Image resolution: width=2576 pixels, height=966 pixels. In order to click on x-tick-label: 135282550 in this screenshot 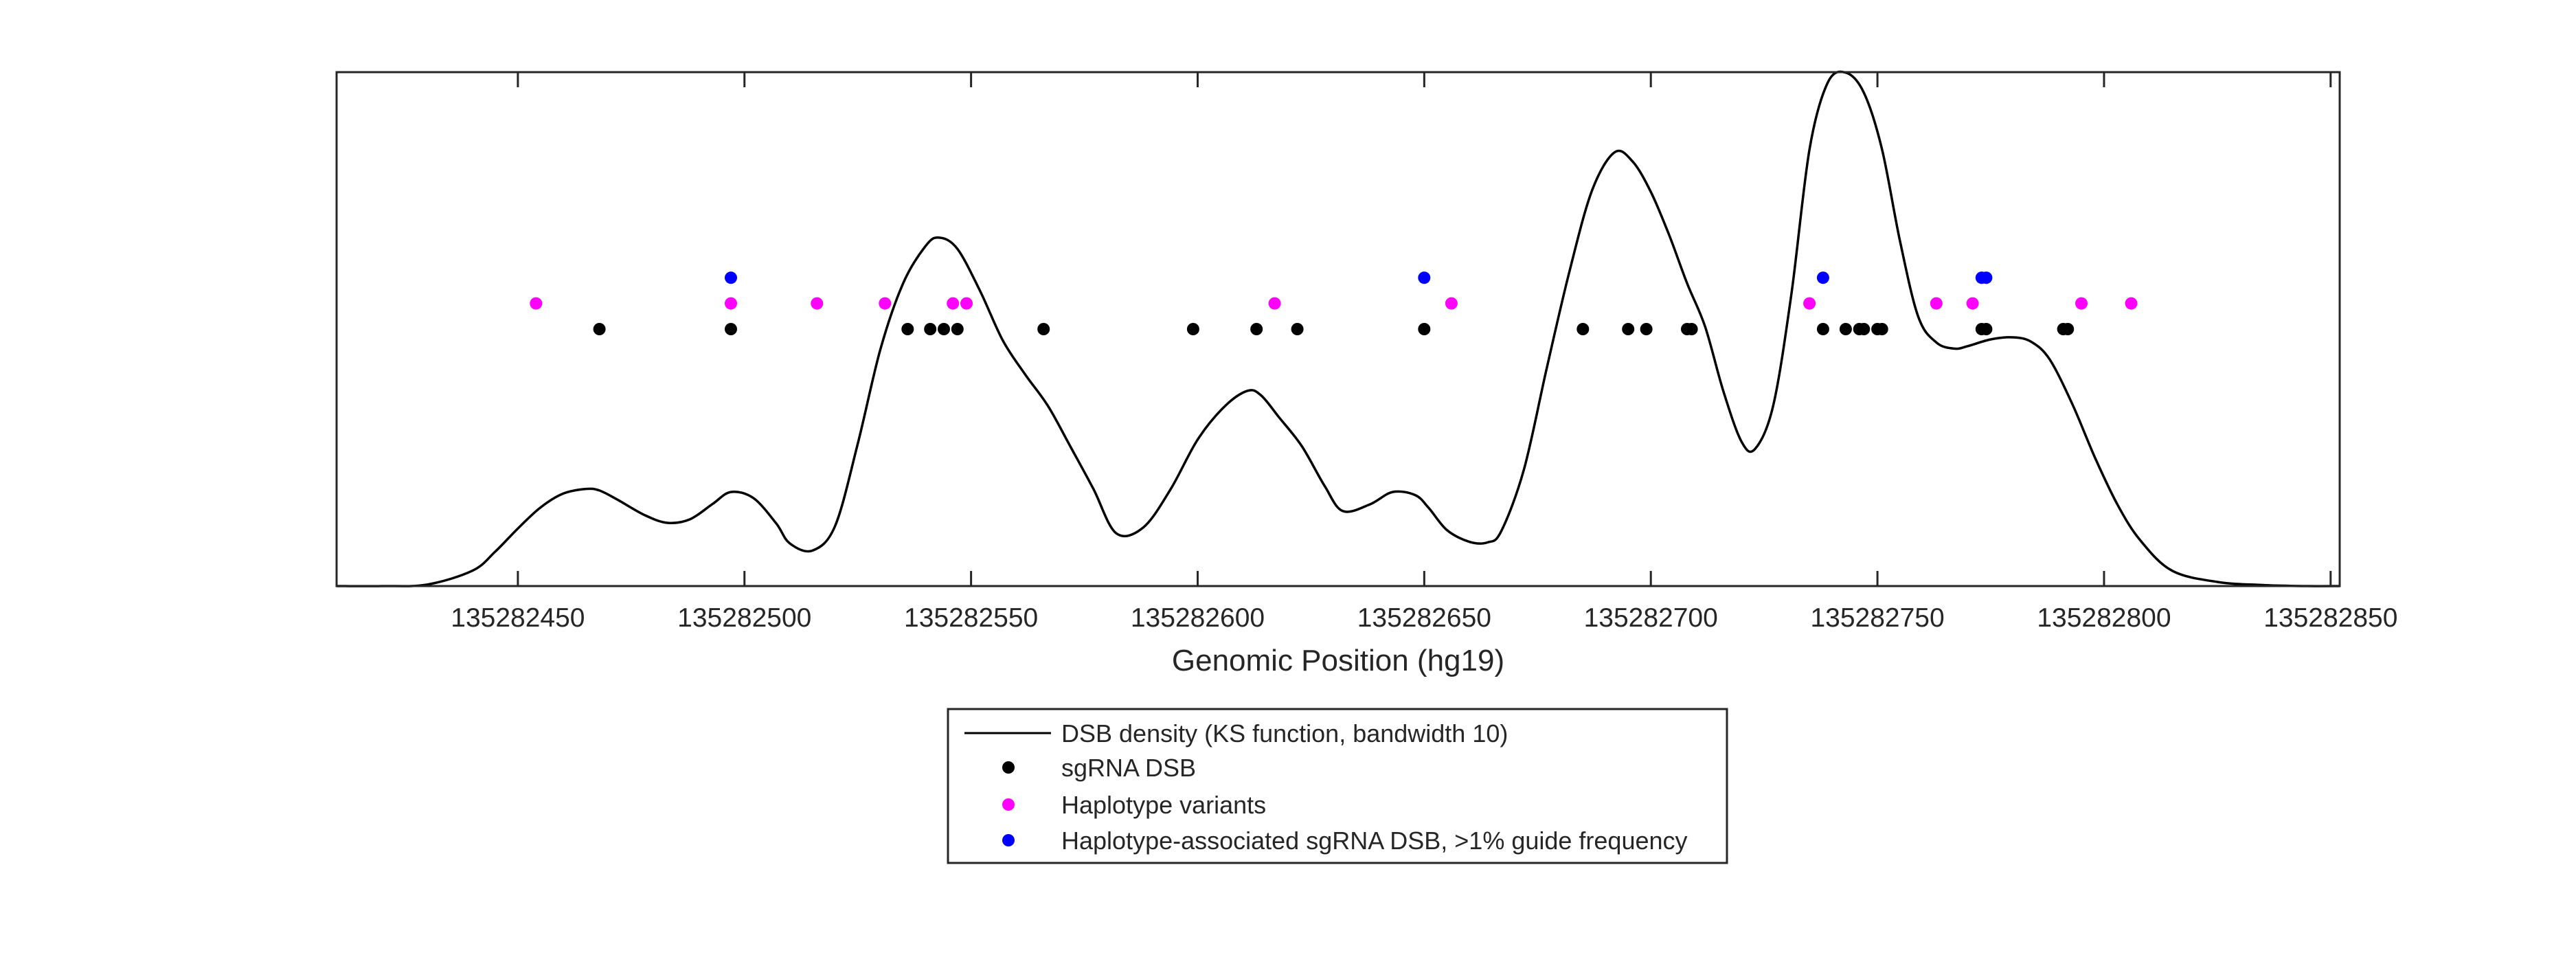, I will do `click(971, 618)`.